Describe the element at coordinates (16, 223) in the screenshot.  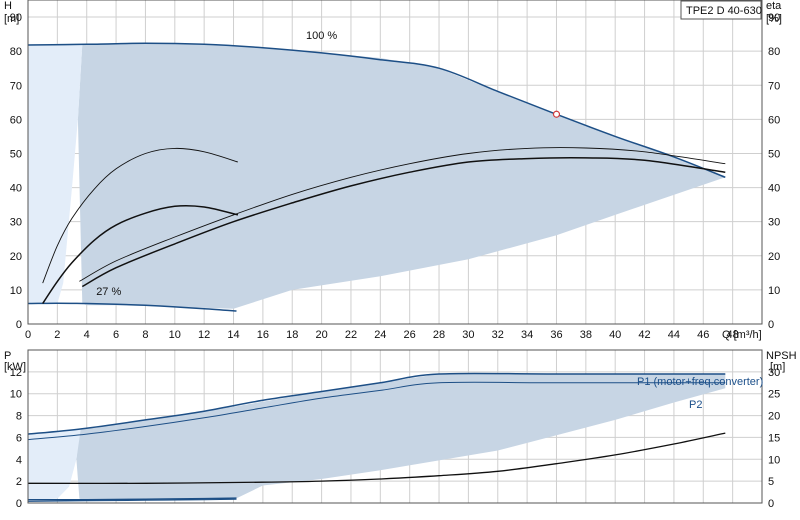
I see `y-left-tick-label: 30` at that location.